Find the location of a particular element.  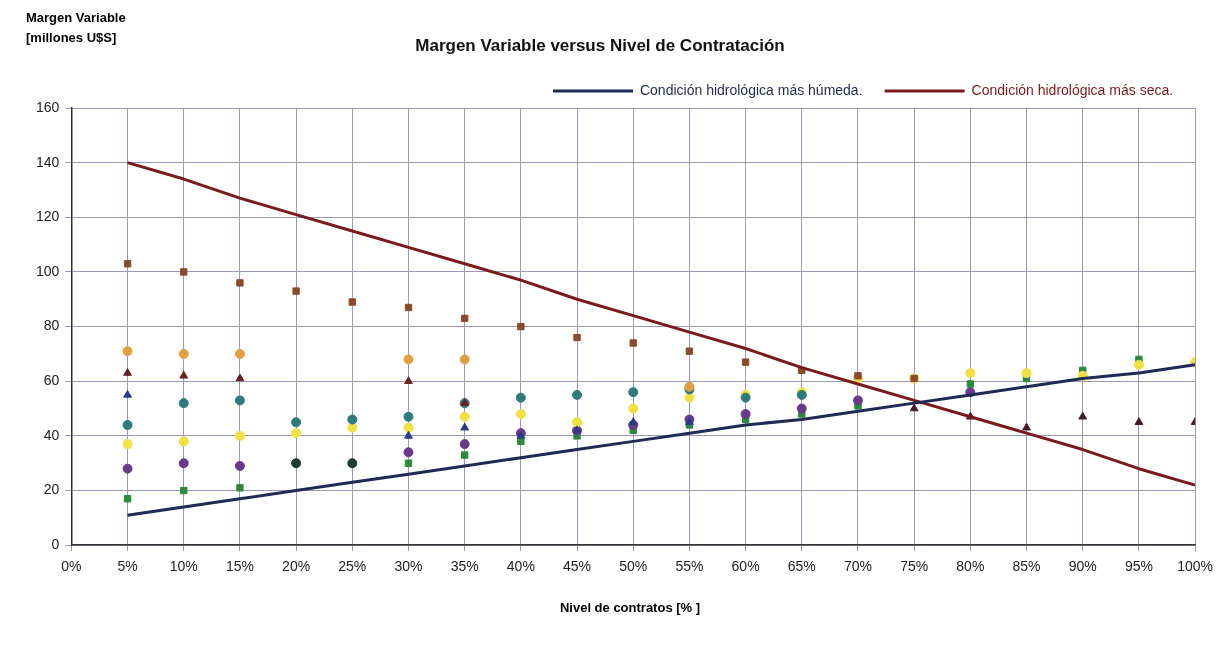

y-tick-label: 40 is located at coordinates (51, 434).